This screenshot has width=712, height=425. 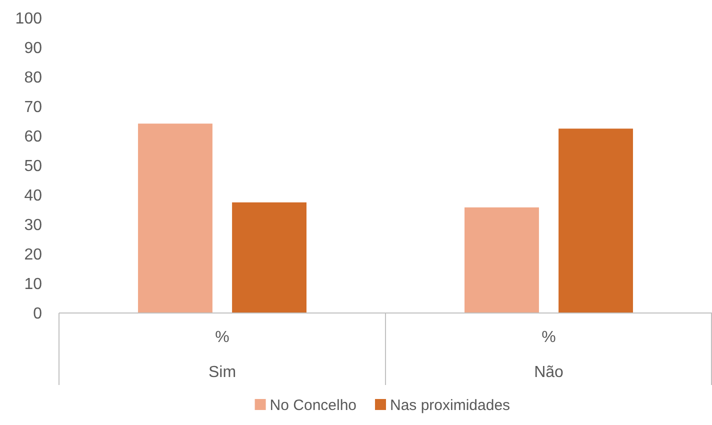 What do you see at coordinates (33, 285) in the screenshot?
I see `y-tick-label: 10` at bounding box center [33, 285].